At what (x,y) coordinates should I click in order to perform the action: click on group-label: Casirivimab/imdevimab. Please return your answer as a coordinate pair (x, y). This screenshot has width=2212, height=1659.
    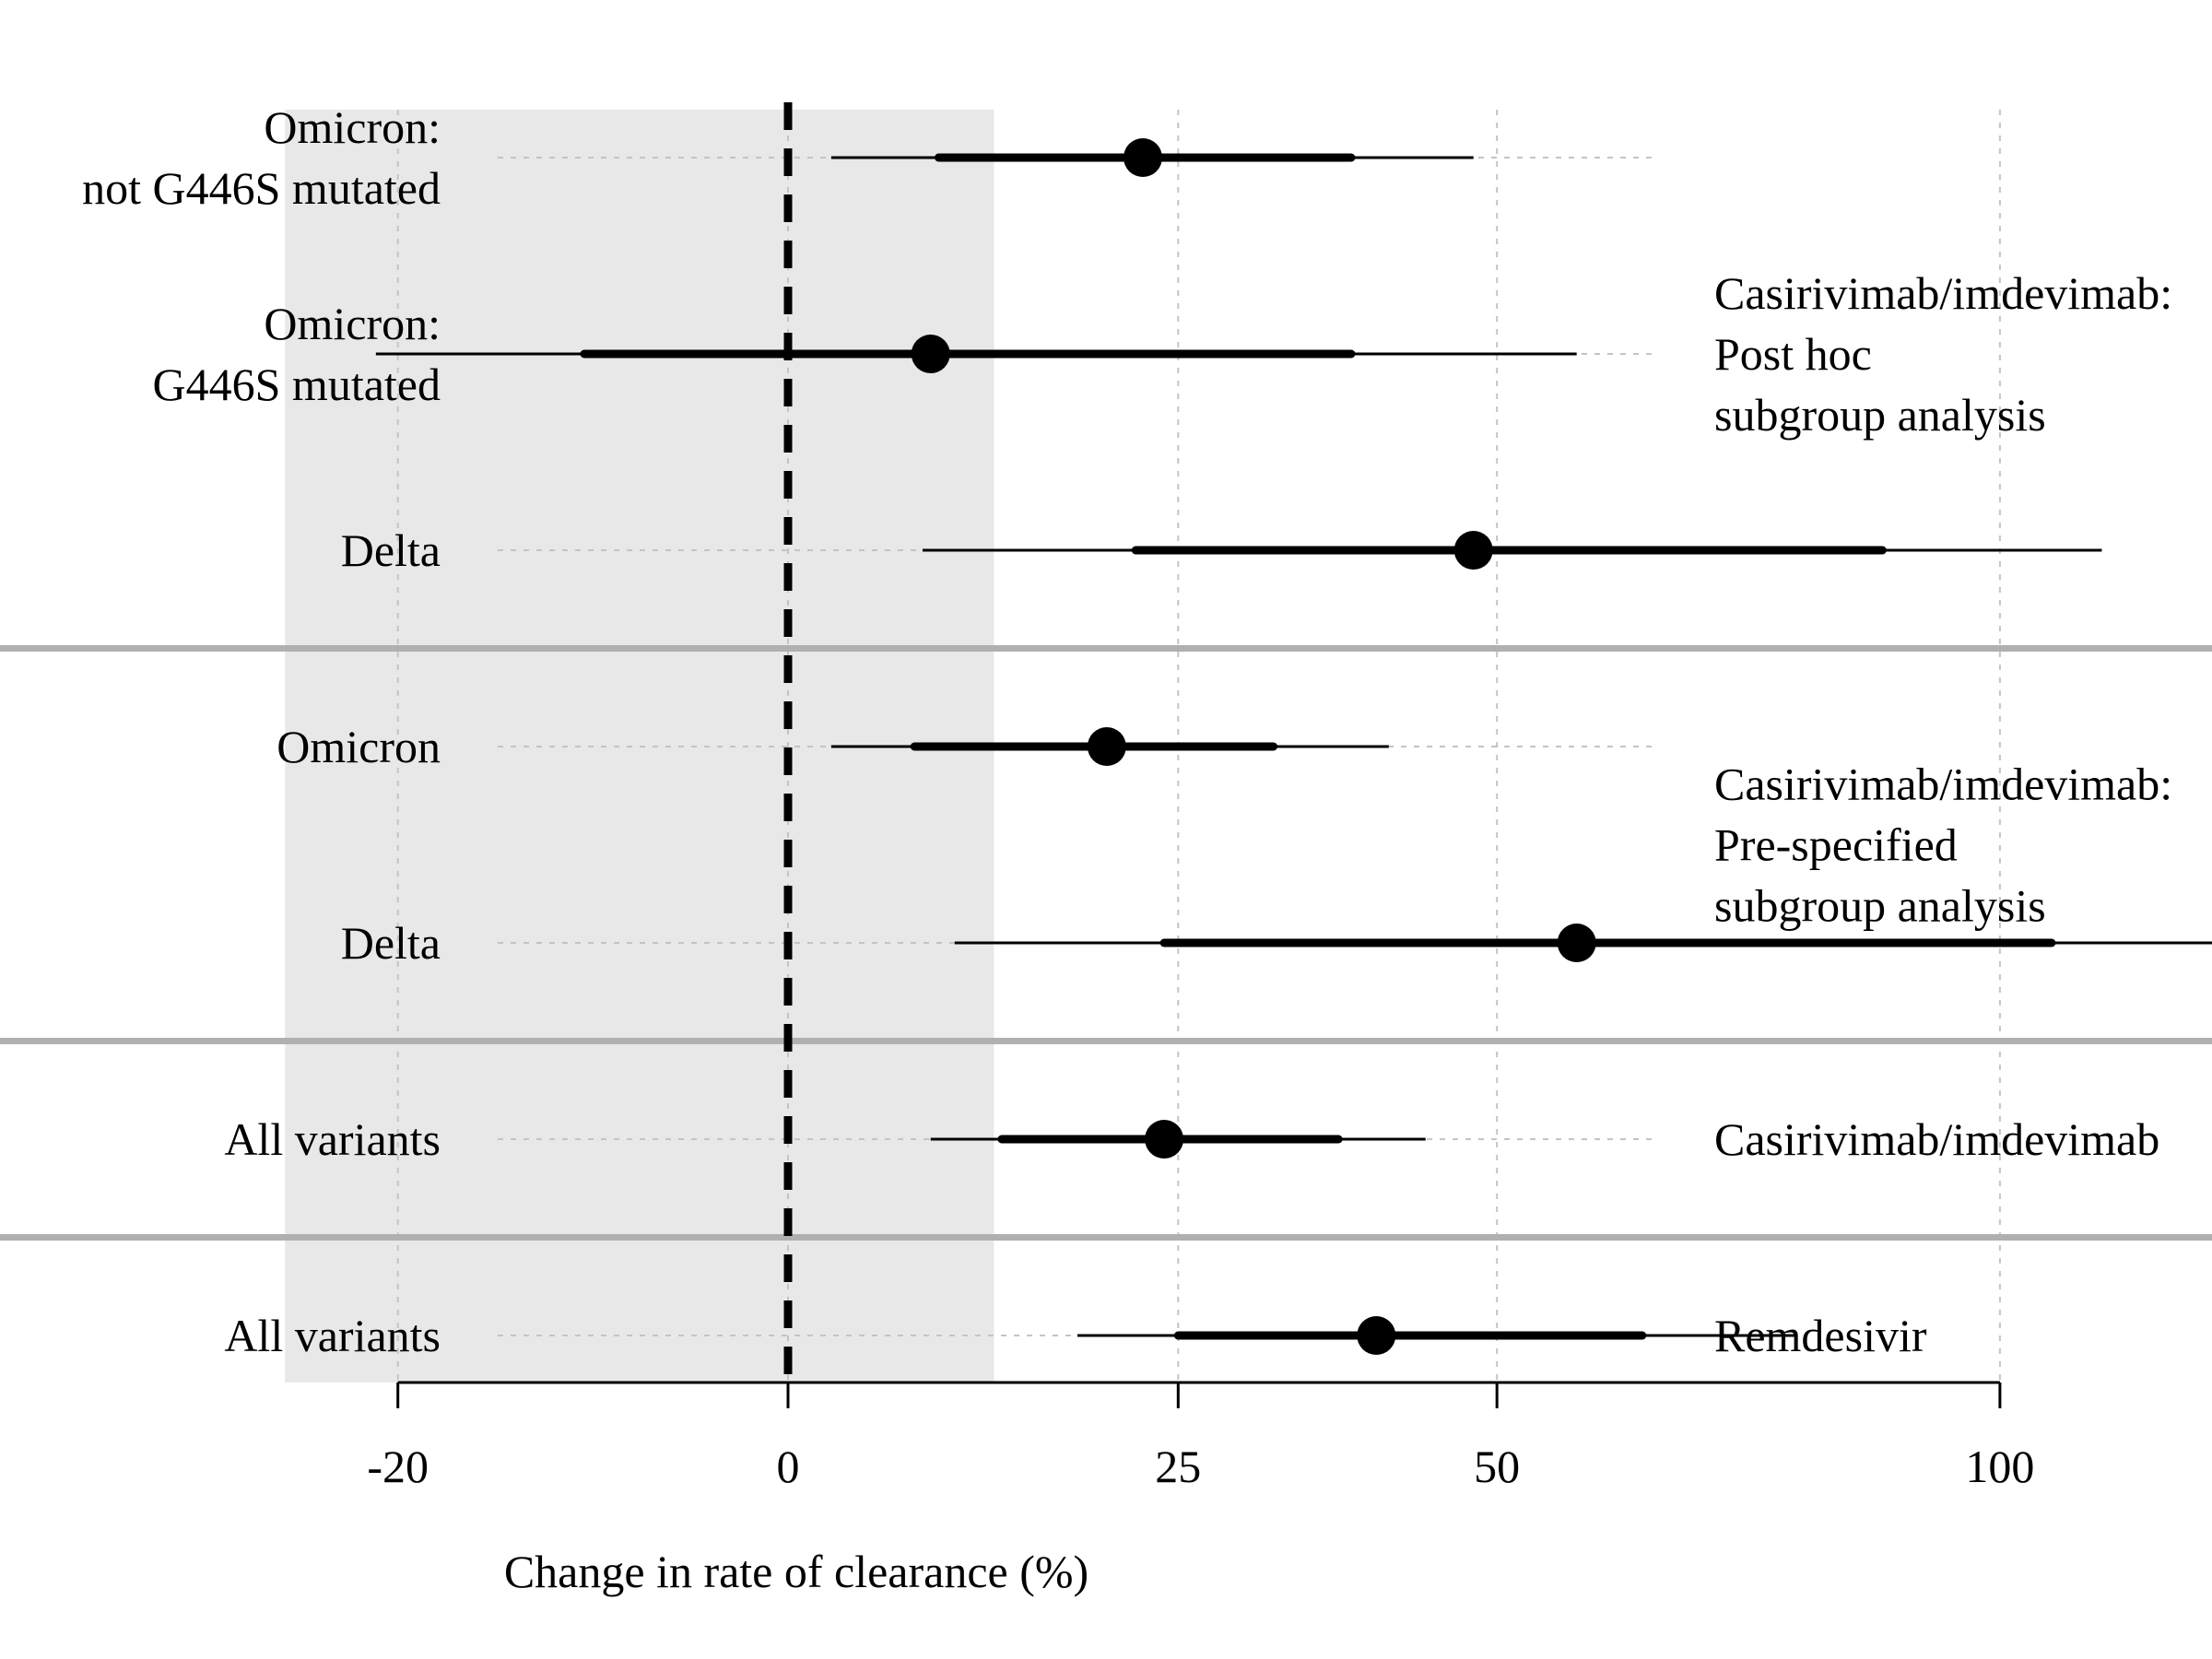
    Looking at the image, I should click on (1936, 1139).